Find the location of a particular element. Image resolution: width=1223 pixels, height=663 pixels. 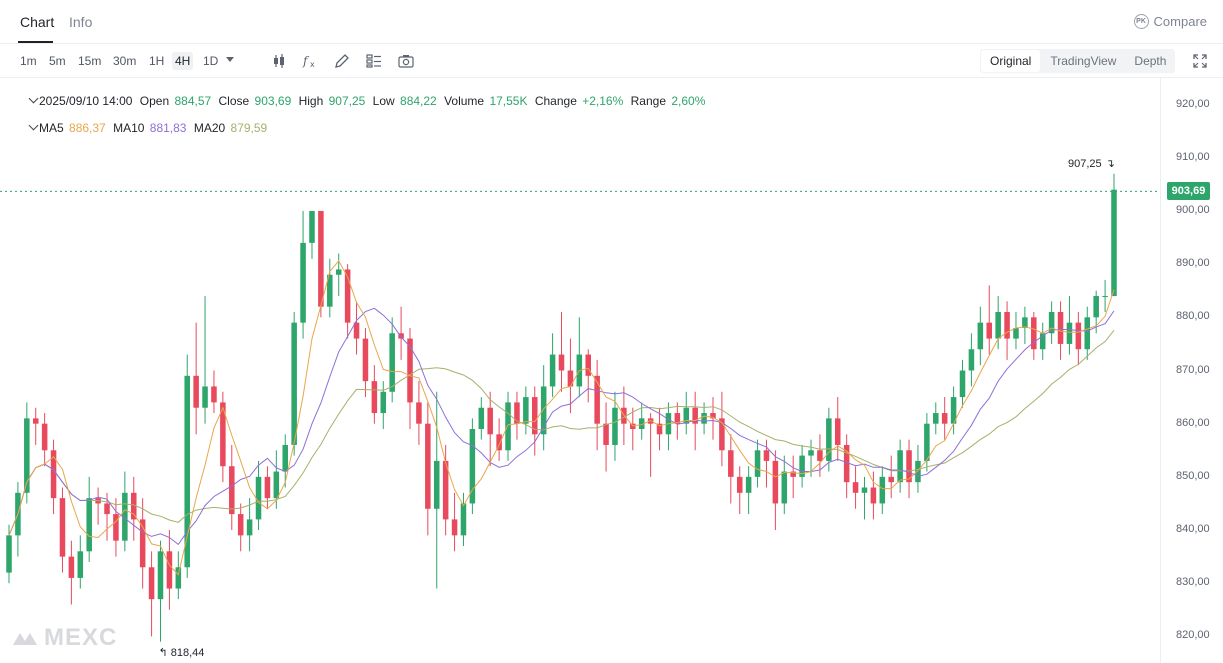

candlestick-type-icon is located at coordinates (279, 61).